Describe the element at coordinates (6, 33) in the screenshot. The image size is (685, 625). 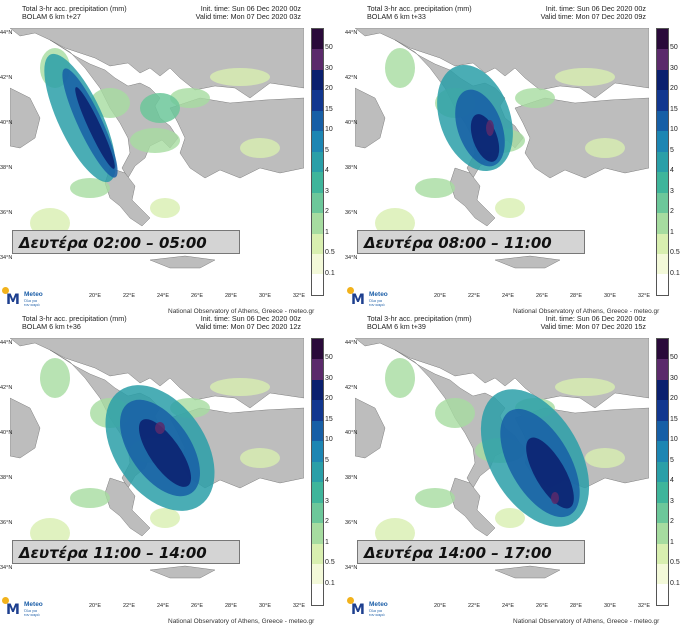
I see `latitude-label: 44°N` at that location.